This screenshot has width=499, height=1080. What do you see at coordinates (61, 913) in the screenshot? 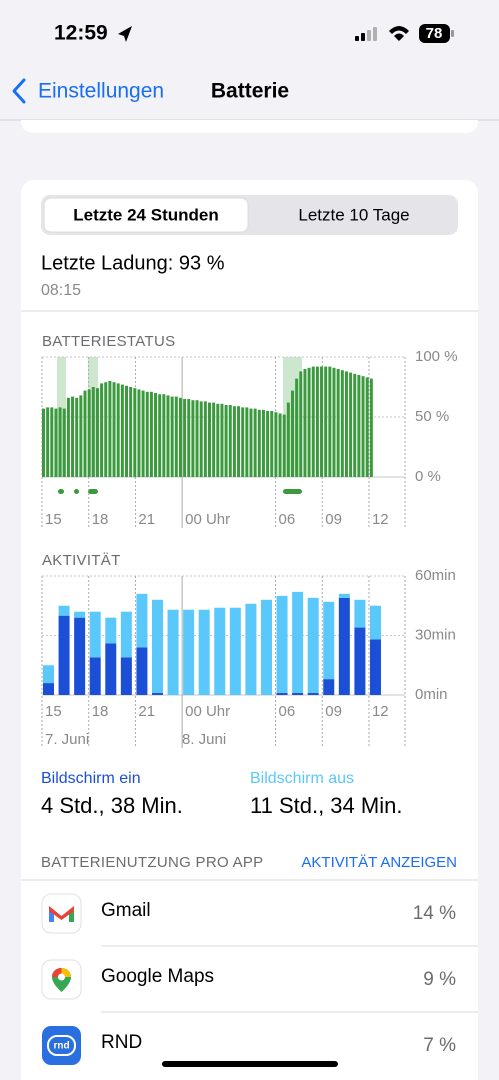
I see `gmail-icon` at bounding box center [61, 913].